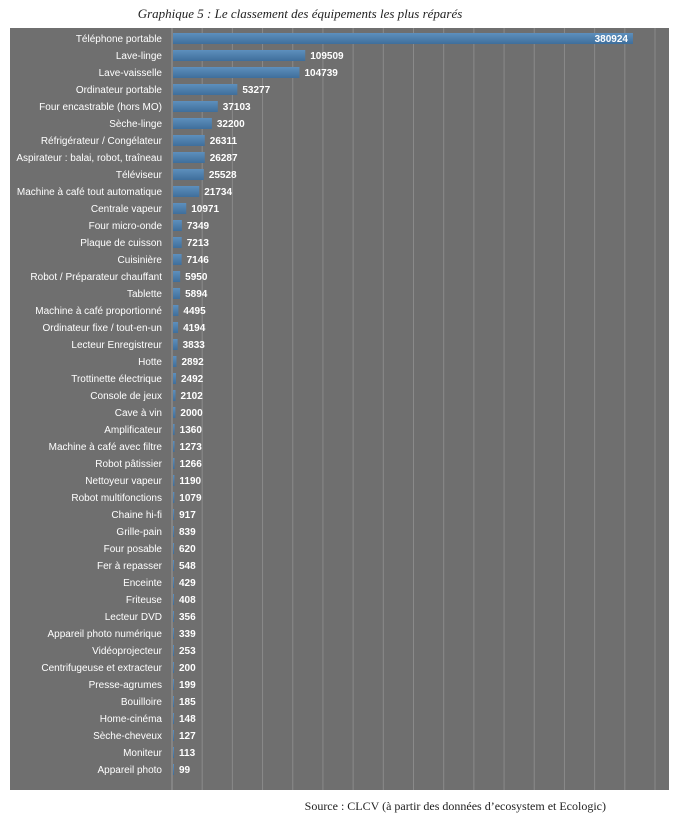 This screenshot has height=823, width=680. Describe the element at coordinates (187, 617) in the screenshot. I see `data-label: 356` at that location.